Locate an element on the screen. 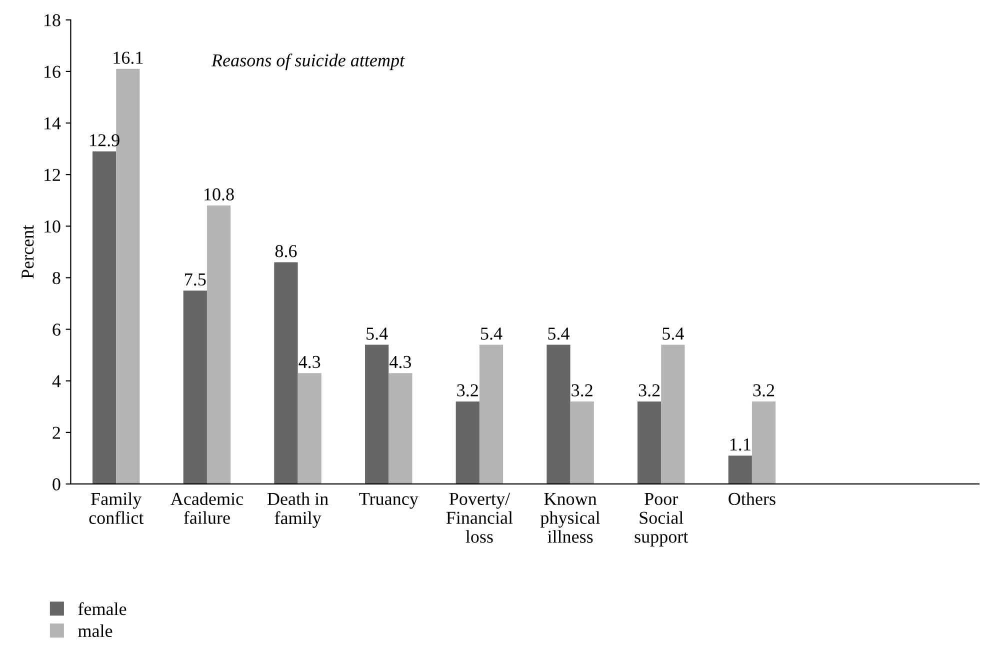  y-tick-label: 6 is located at coordinates (56, 330).